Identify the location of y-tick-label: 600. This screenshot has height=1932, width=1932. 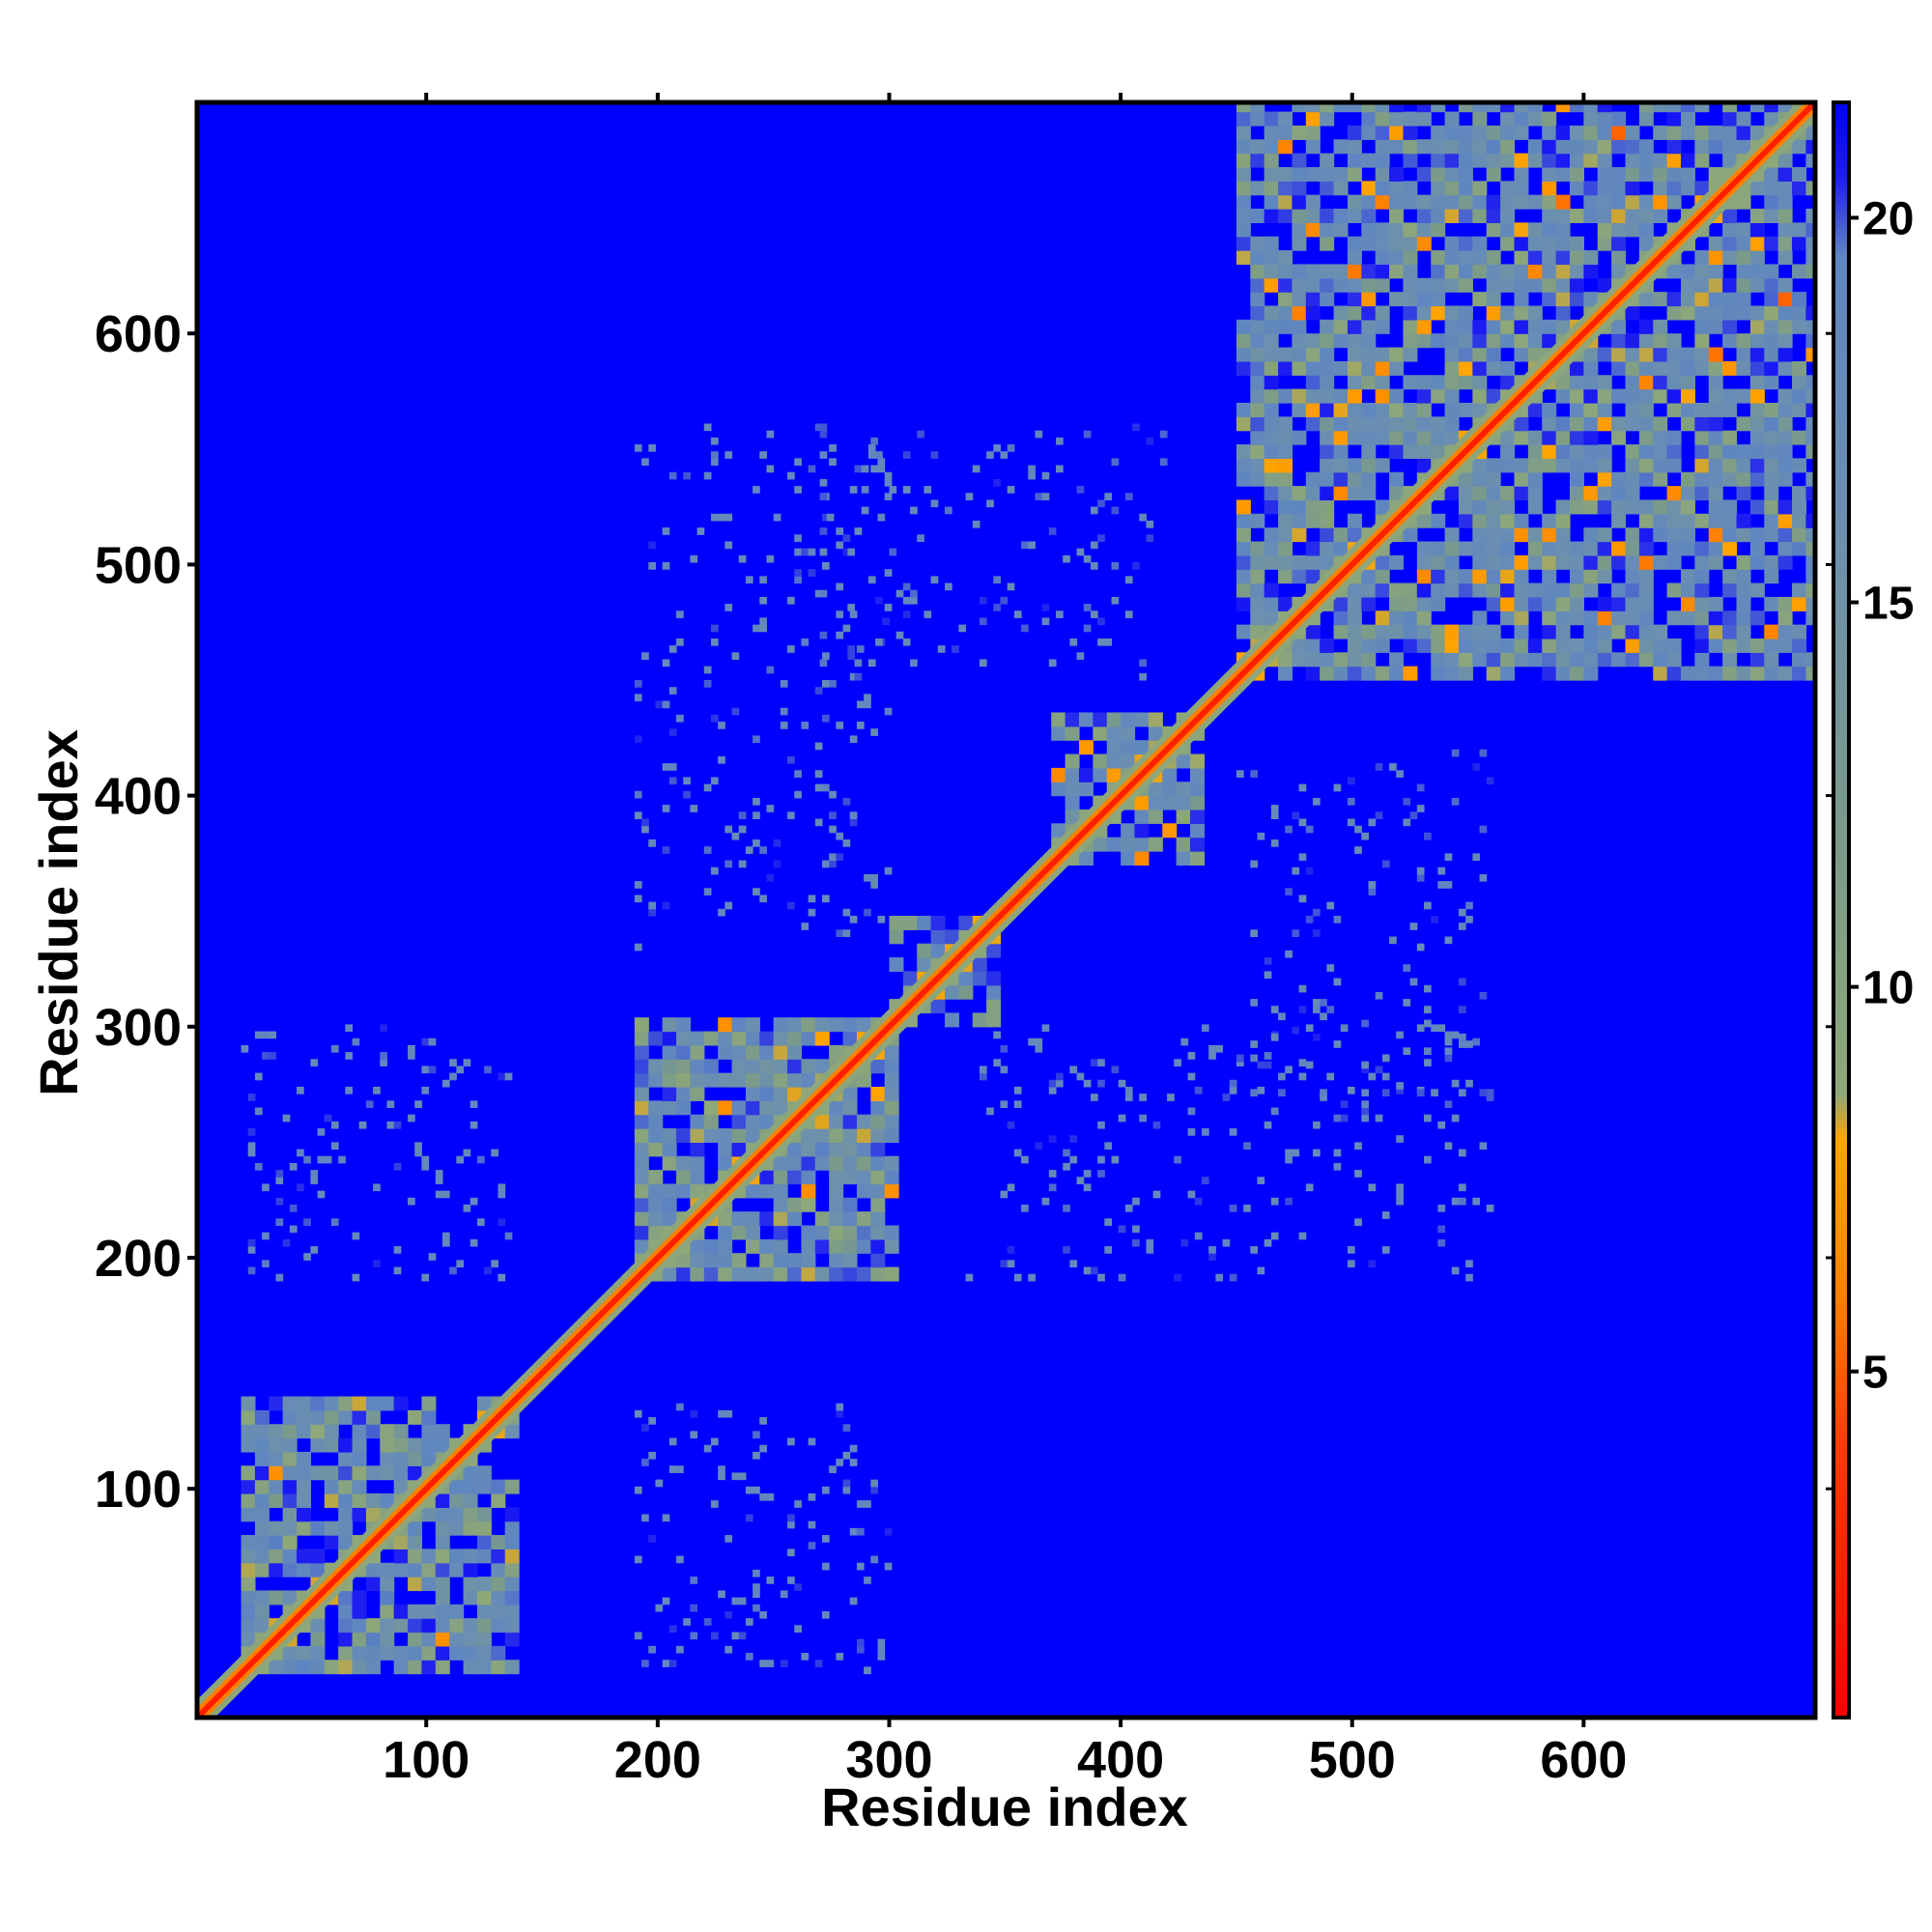
(138, 334).